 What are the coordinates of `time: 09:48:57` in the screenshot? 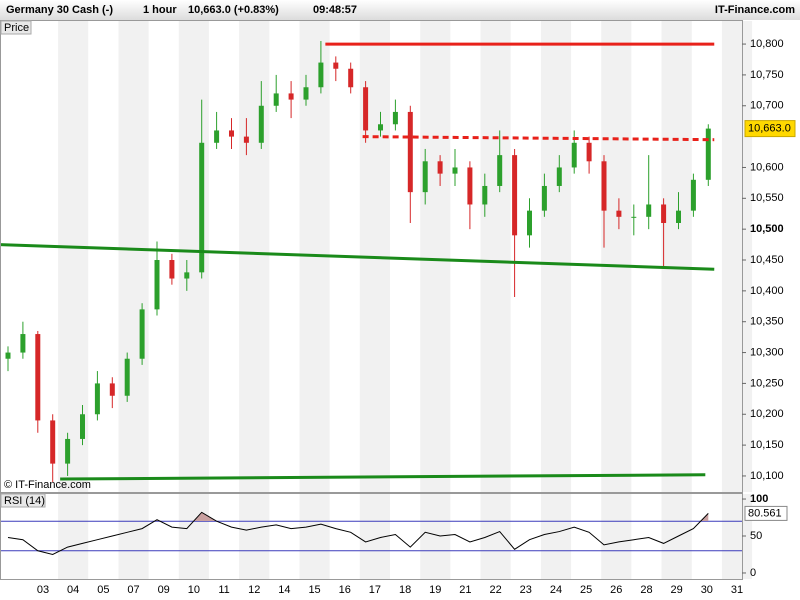 It's located at (335, 10).